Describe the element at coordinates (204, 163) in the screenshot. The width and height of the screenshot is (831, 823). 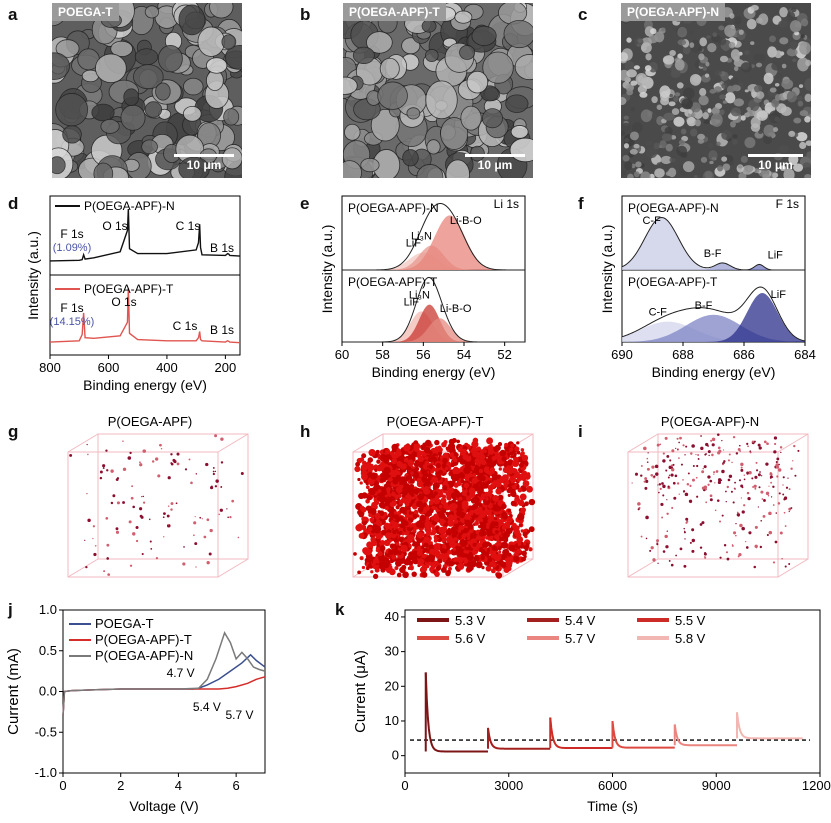
I see `scale-bar: 10 μm` at that location.